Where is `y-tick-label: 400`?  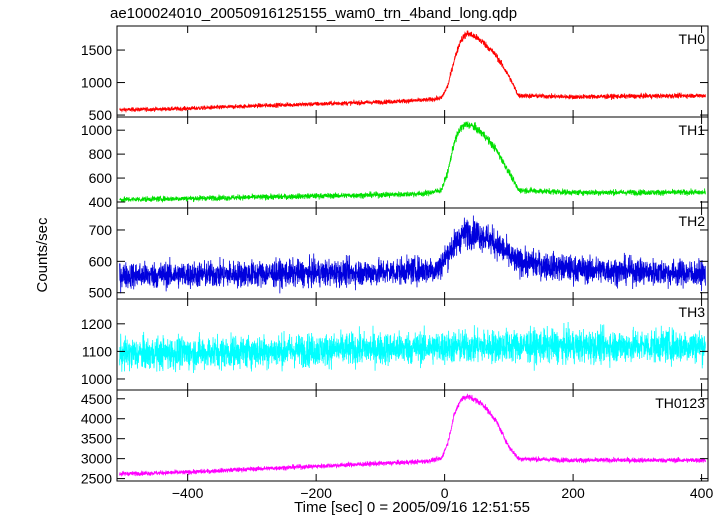 y-tick-label: 400 is located at coordinates (101, 202).